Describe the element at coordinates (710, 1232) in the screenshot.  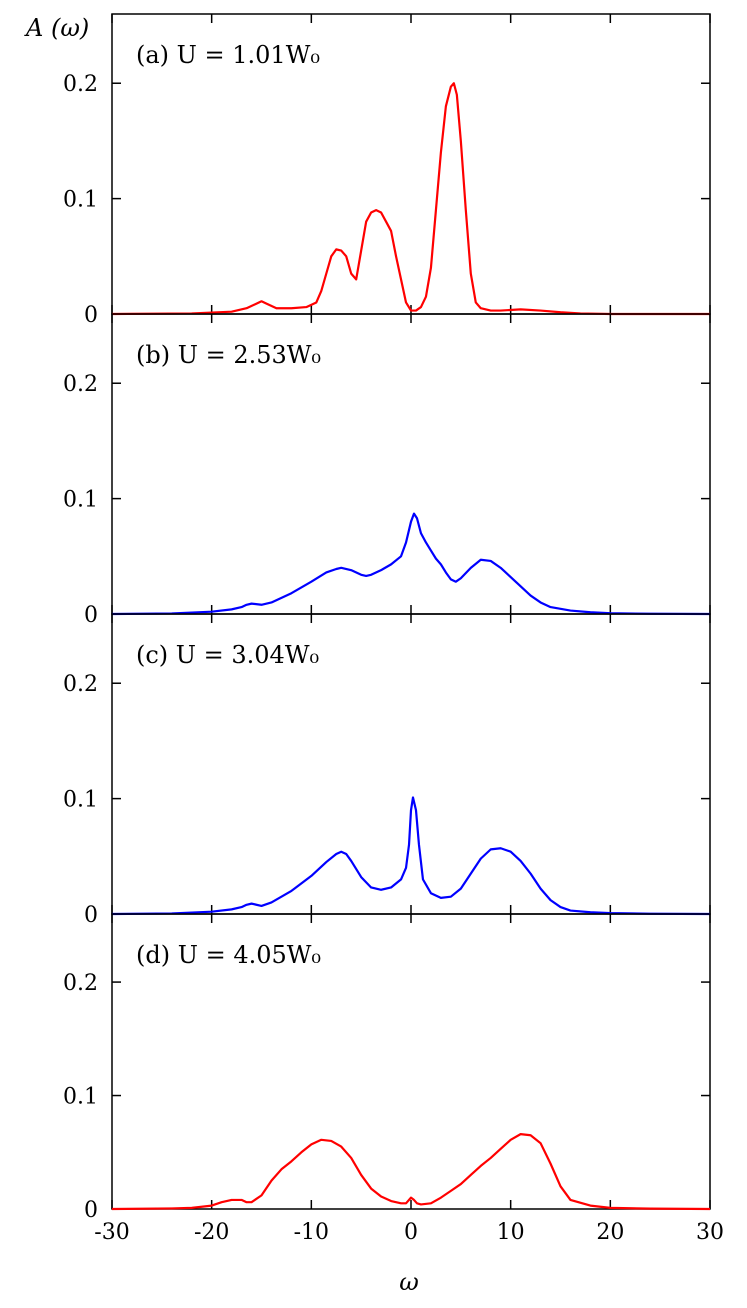
I see `x-tick-label: 30` at that location.